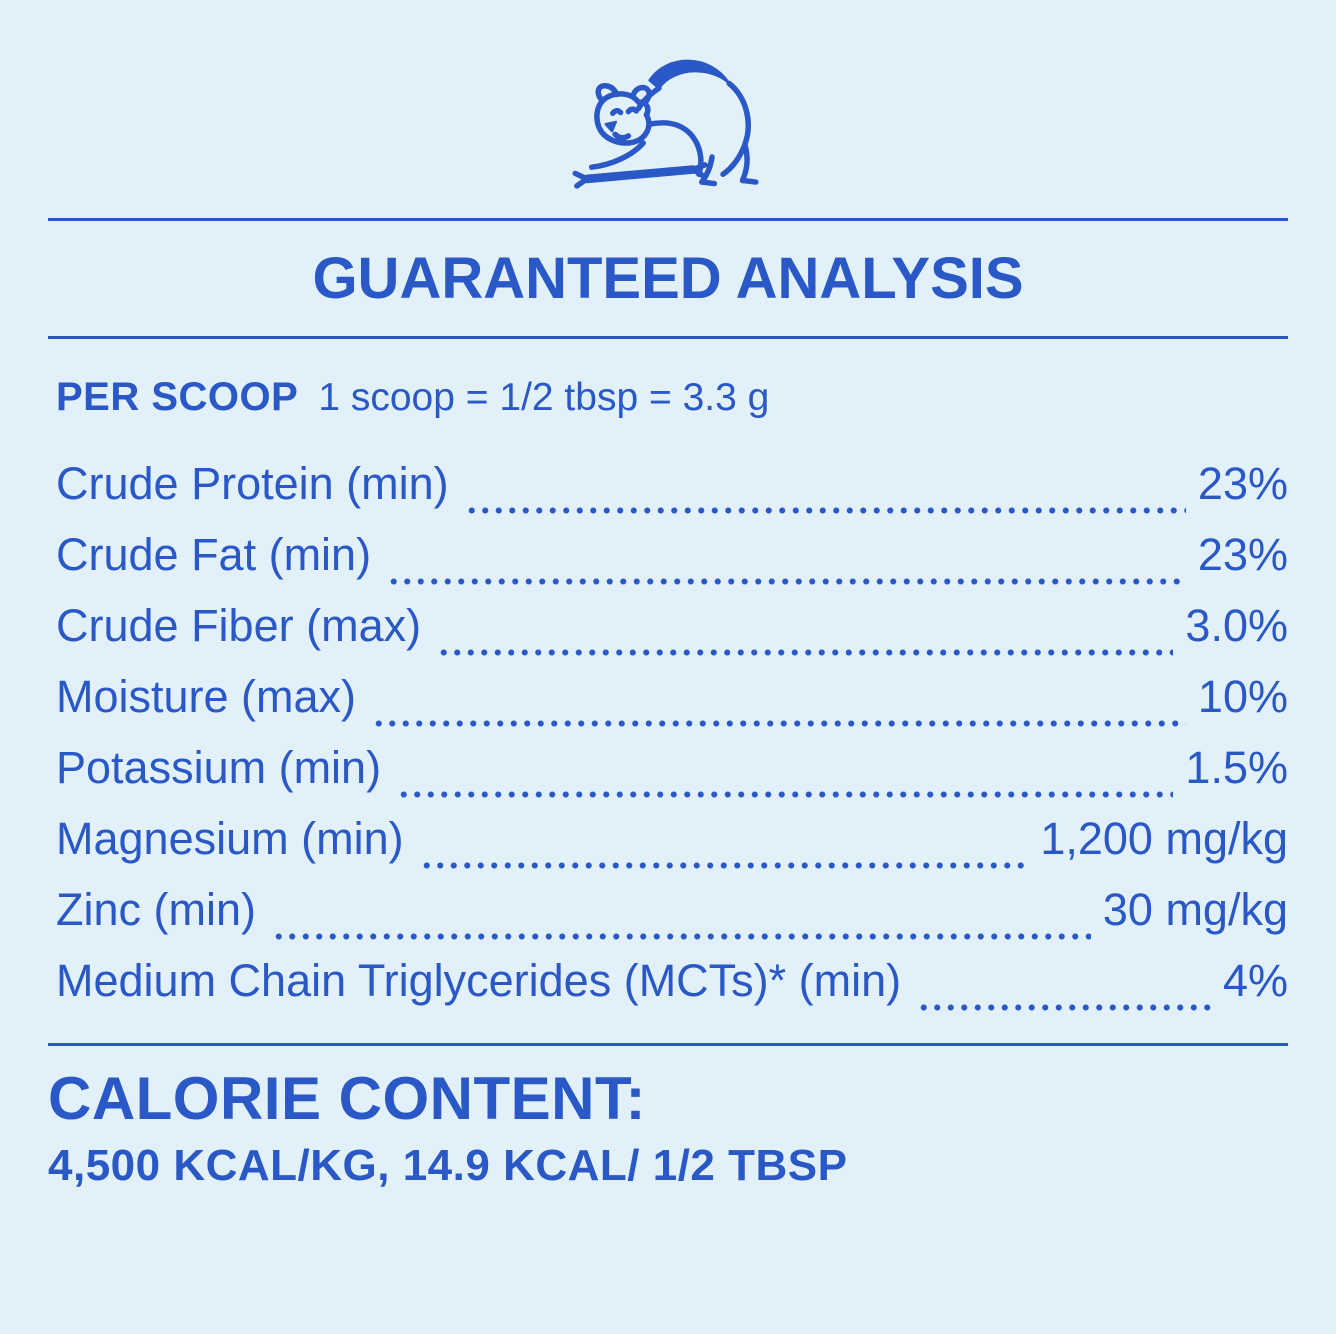  What do you see at coordinates (668, 278) in the screenshot?
I see `page-title: GUARANTEED ANALYSIS` at bounding box center [668, 278].